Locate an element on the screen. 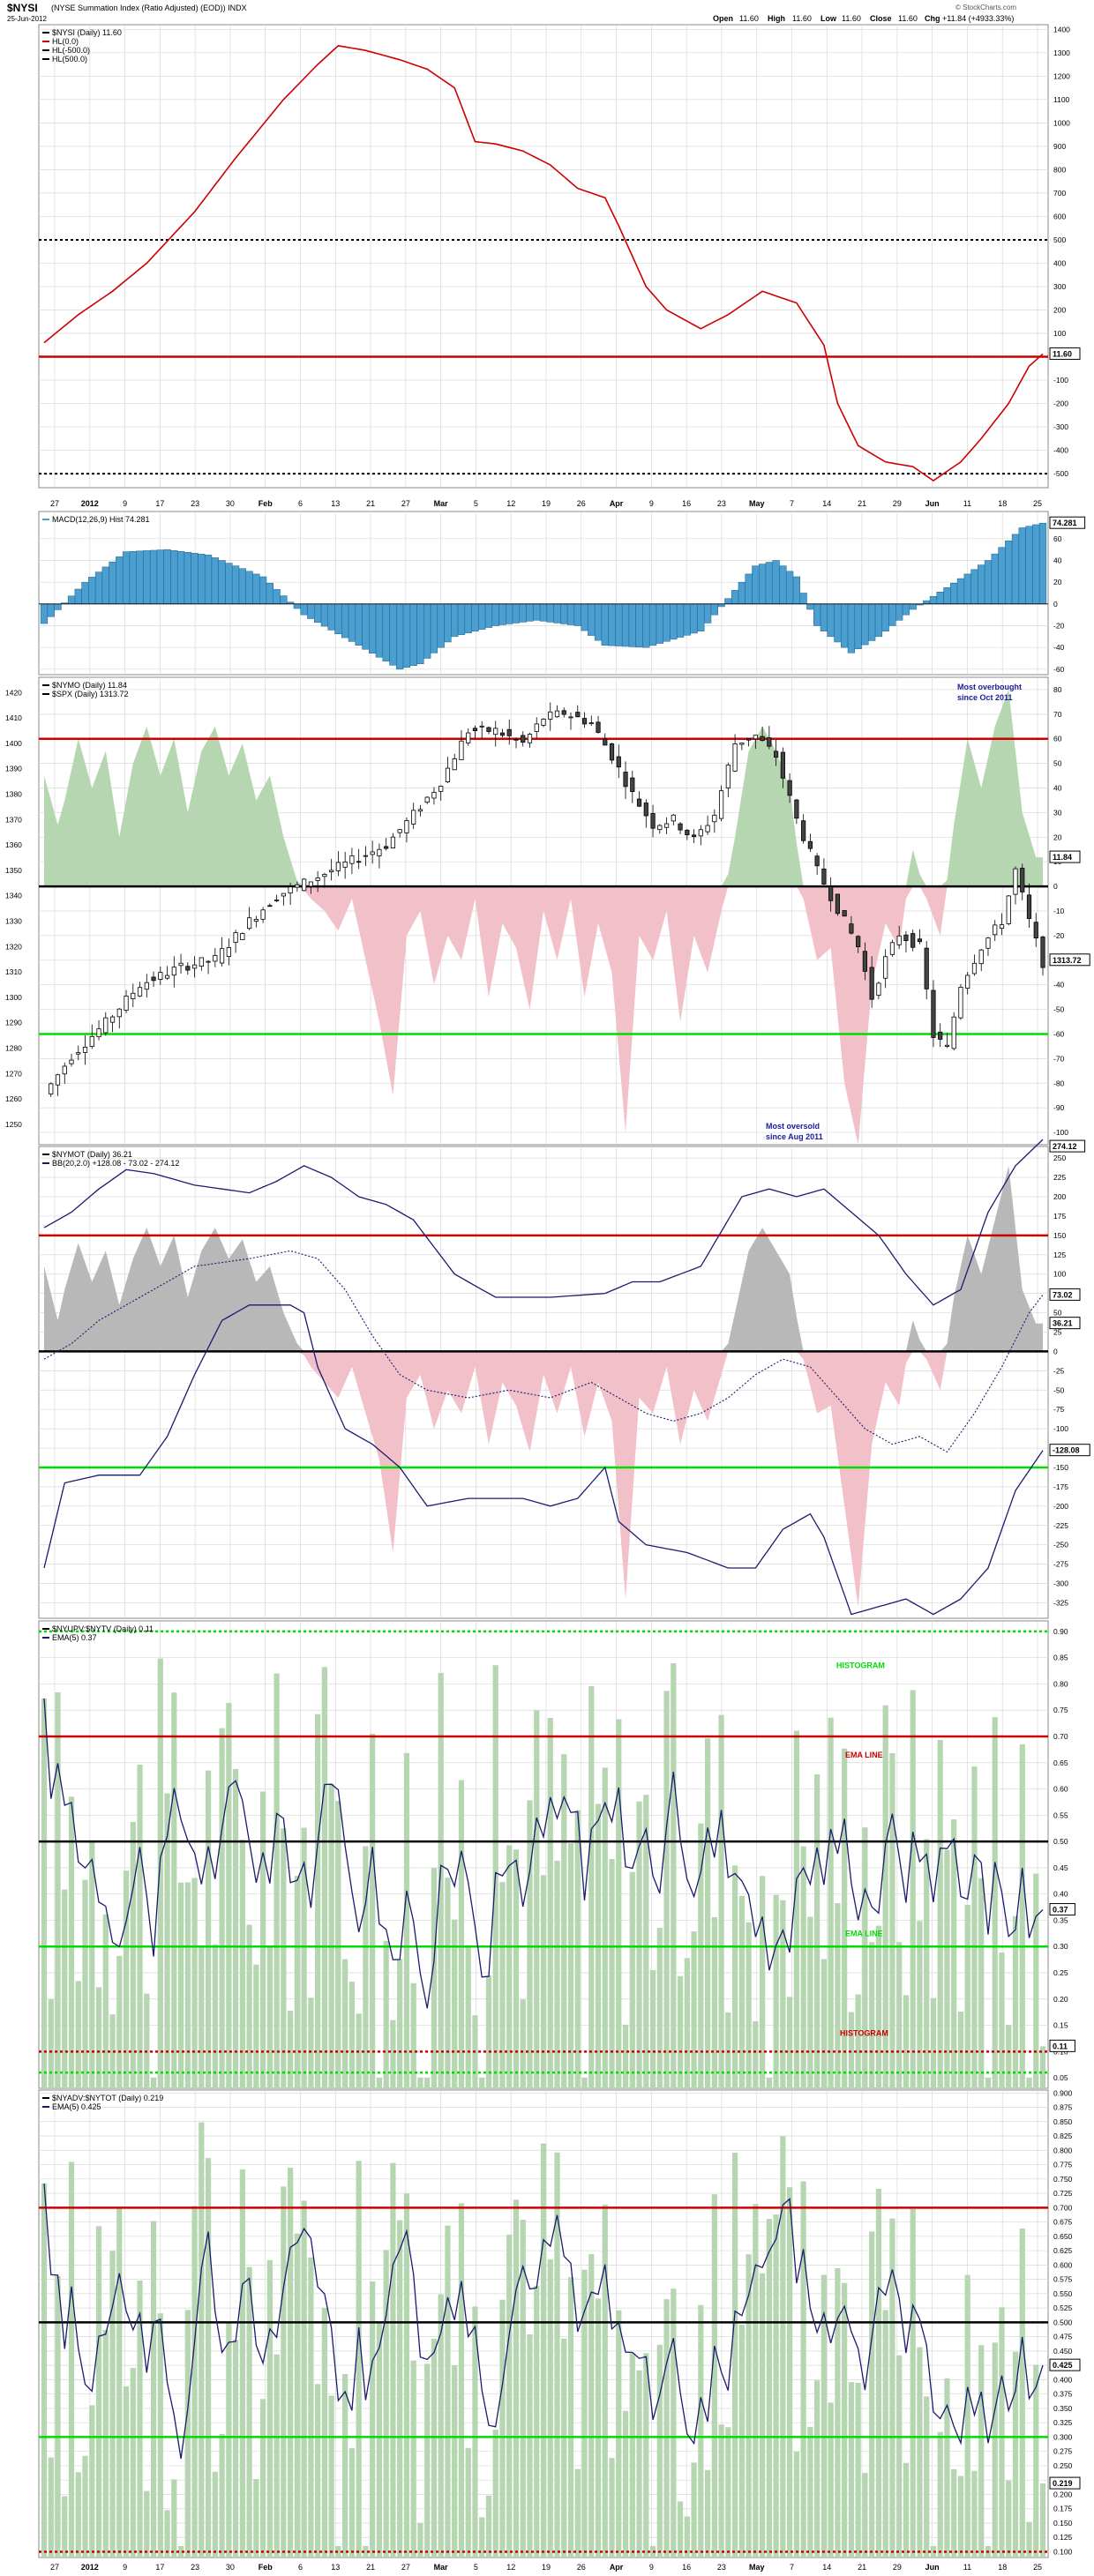 This screenshot has height=2576, width=1094. y-tick-label: -100 is located at coordinates (1060, 380).